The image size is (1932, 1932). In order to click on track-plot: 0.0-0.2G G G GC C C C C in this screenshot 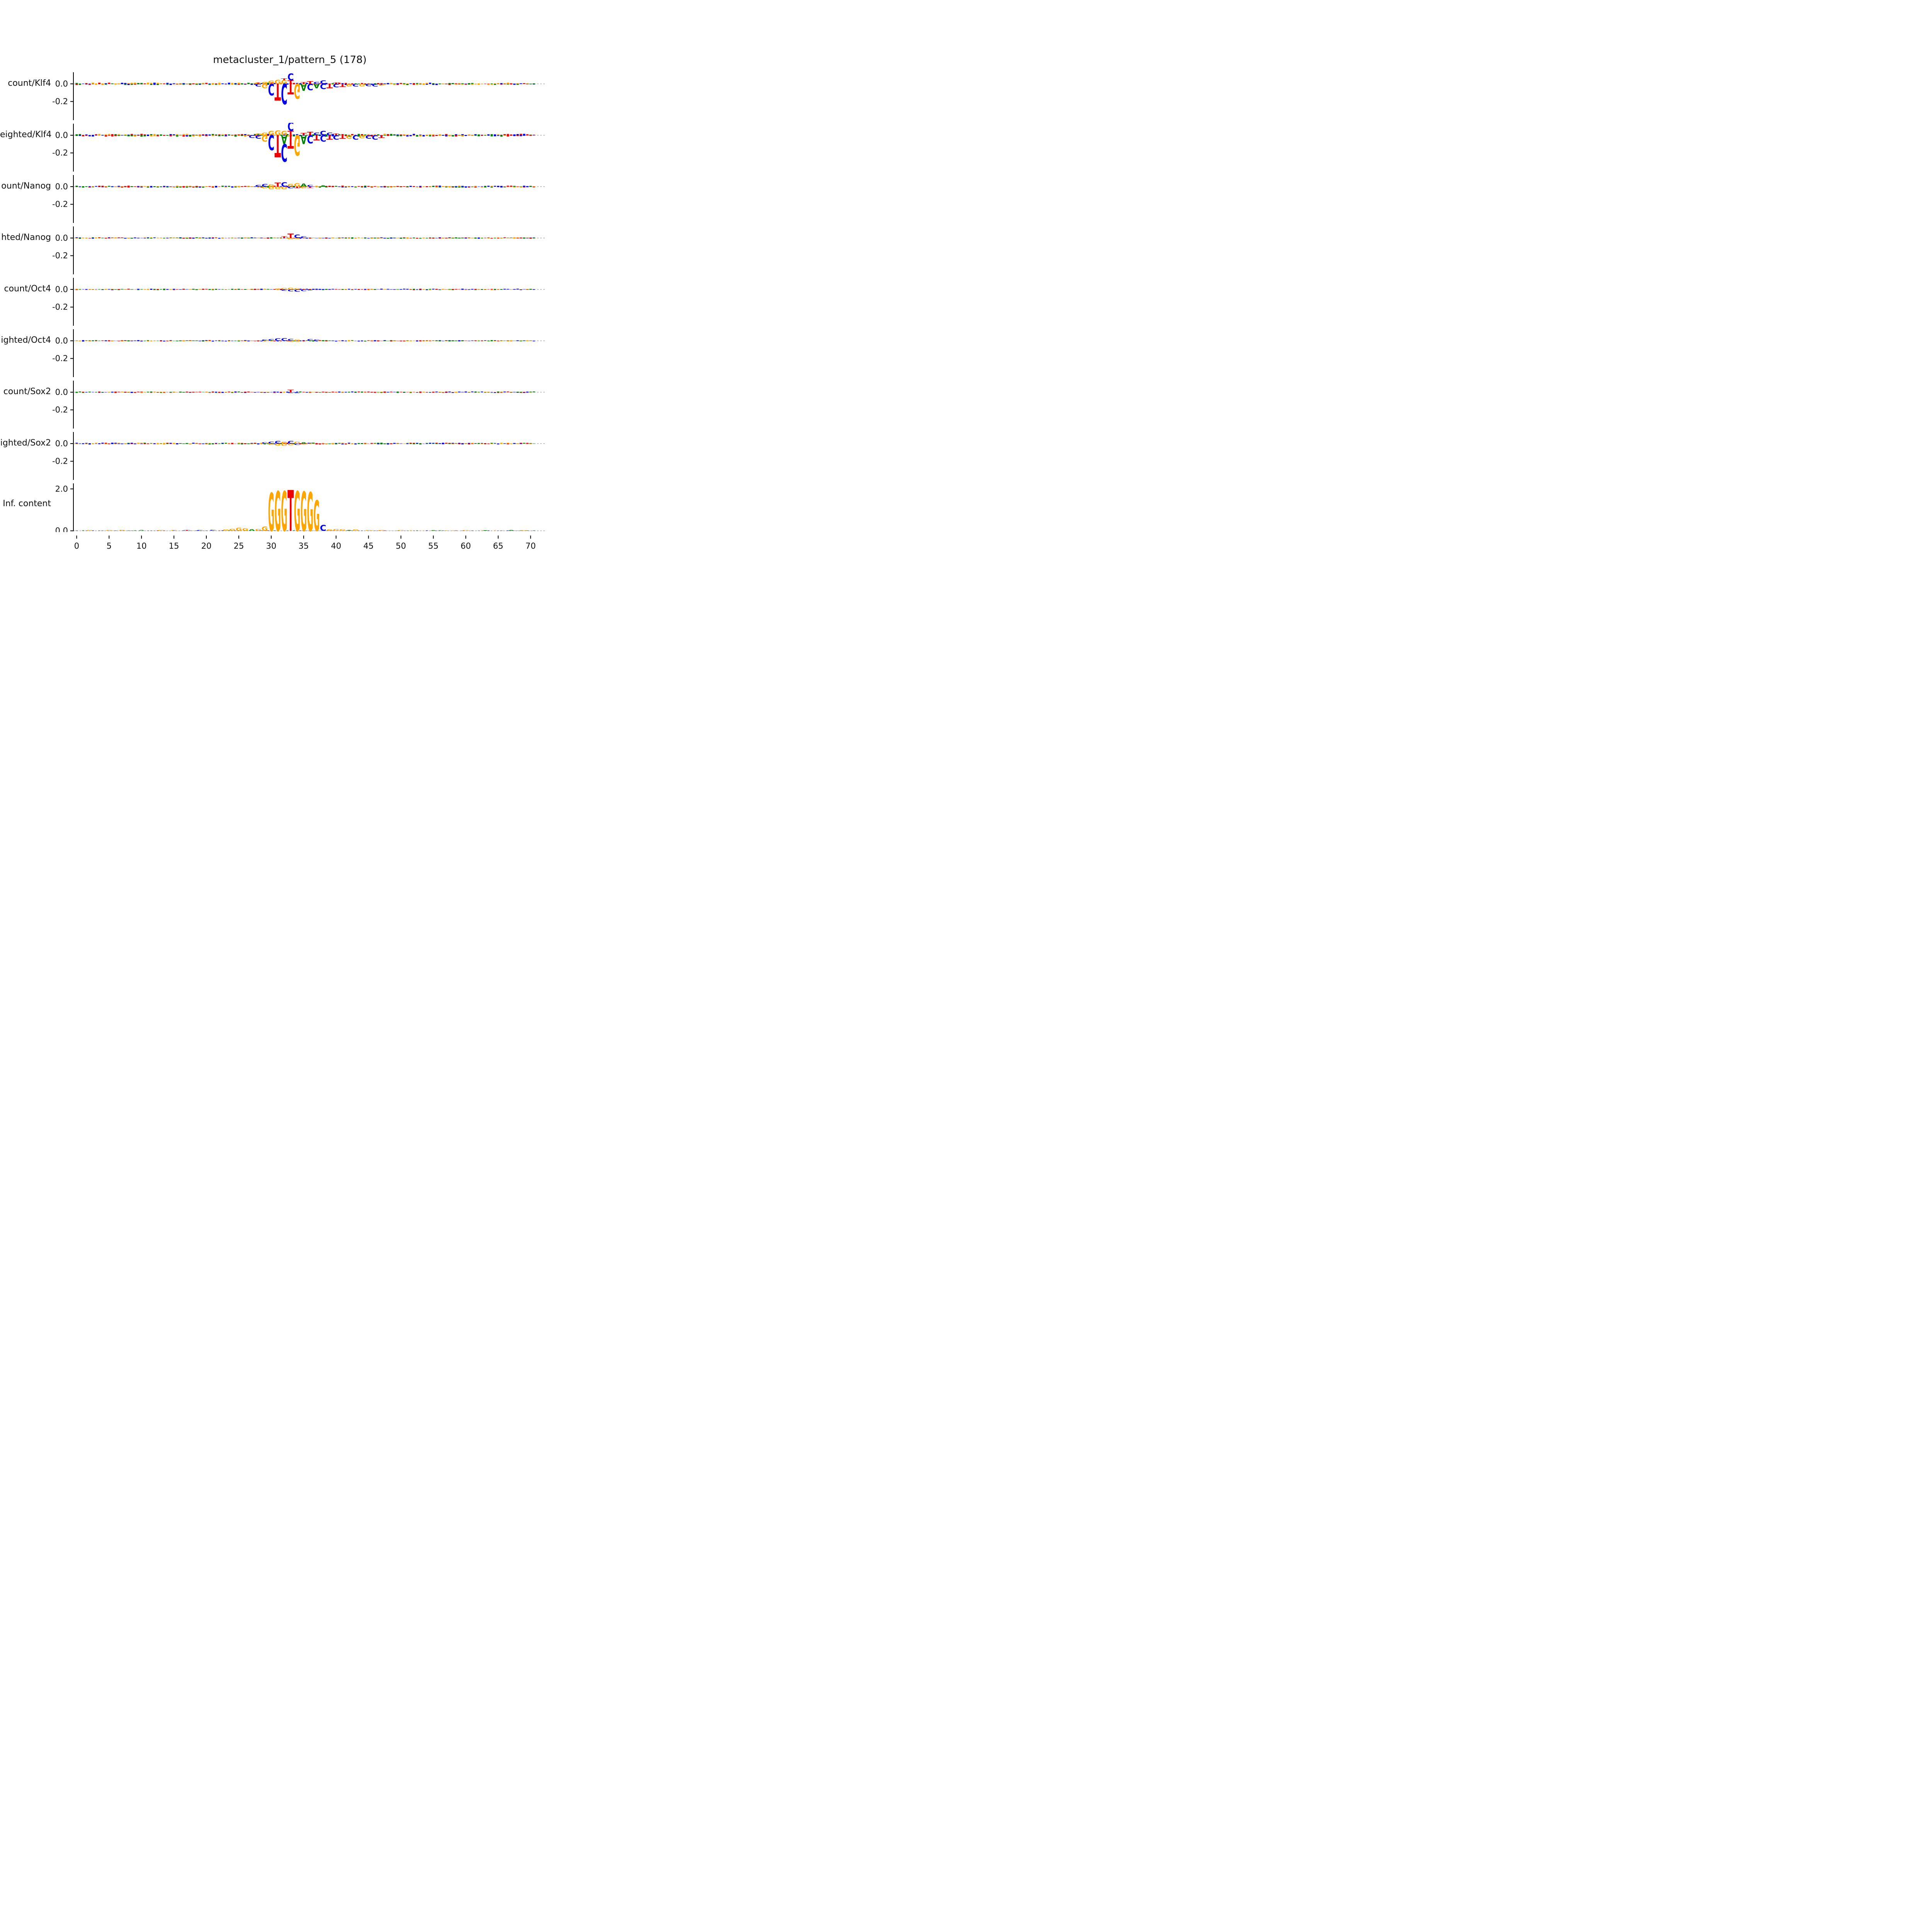, I will do `click(298, 302)`.